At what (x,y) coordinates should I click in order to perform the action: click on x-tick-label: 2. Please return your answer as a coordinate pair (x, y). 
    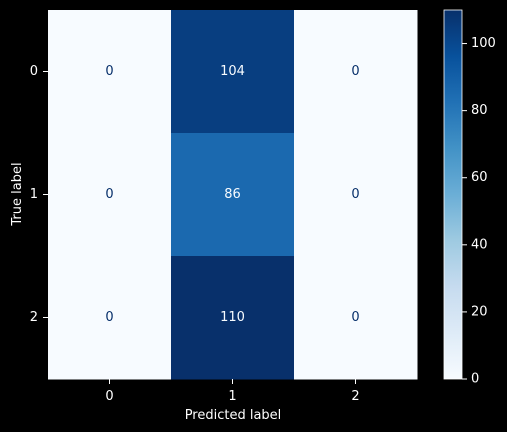
    Looking at the image, I should click on (355, 396).